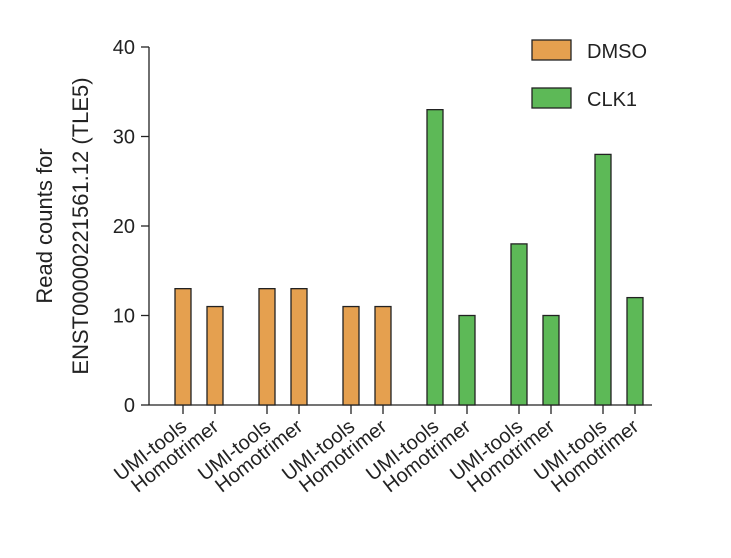 Image resolution: width=731 pixels, height=558 pixels. What do you see at coordinates (589, 75) in the screenshot?
I see `legend: DMSO CLK1` at bounding box center [589, 75].